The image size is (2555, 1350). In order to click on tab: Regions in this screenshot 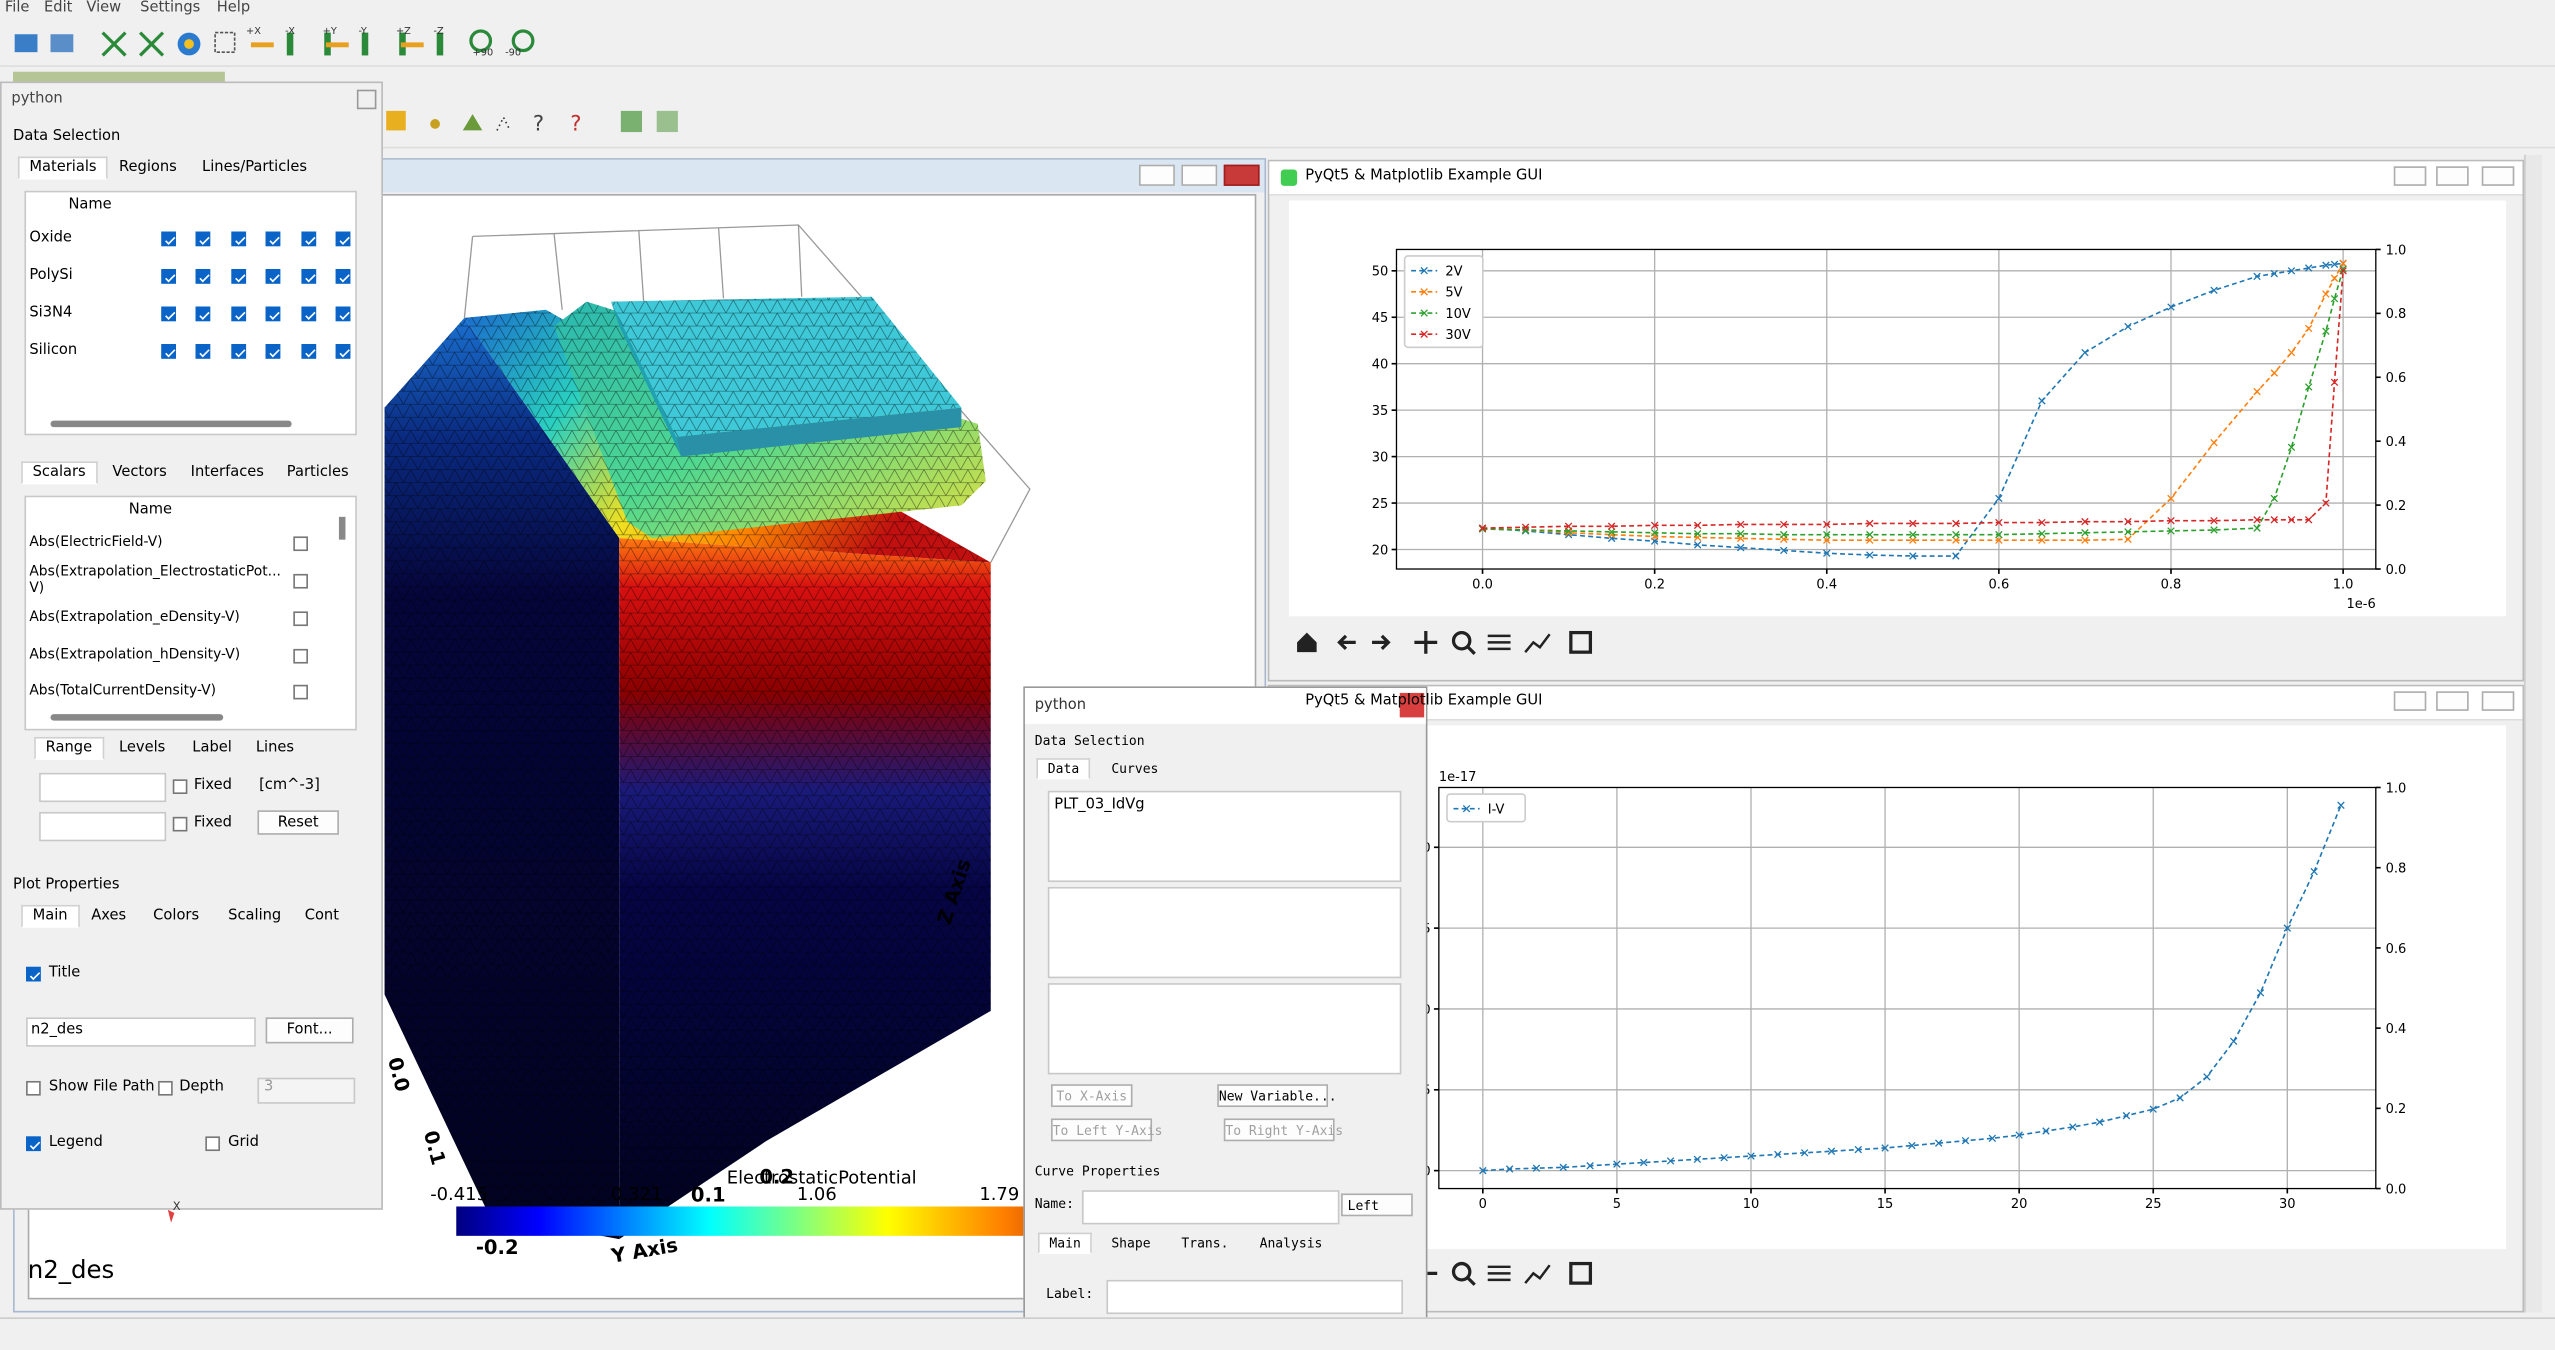, I will do `click(147, 168)`.